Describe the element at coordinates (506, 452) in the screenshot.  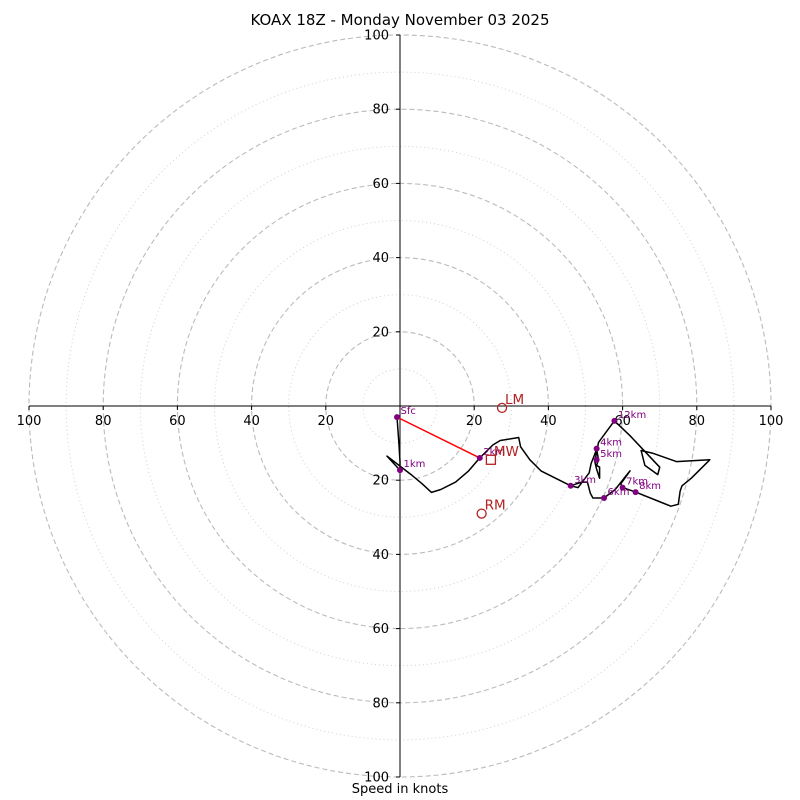
I see `storm-motion-label: MW` at that location.